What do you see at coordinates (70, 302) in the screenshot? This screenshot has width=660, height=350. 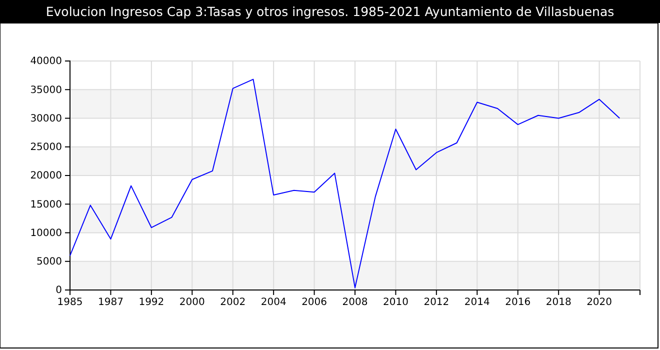 I see `x-tick-label: 1985` at bounding box center [70, 302].